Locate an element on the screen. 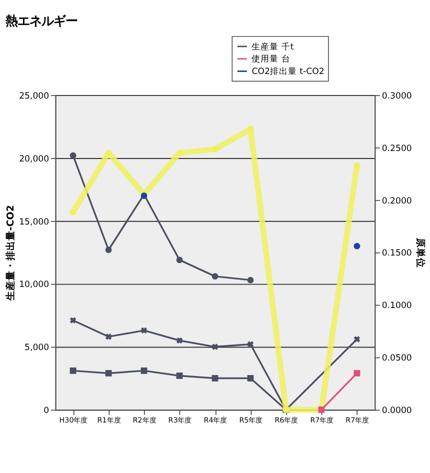 The image size is (430, 473). y-tick-label: 10,000 is located at coordinates (34, 285).